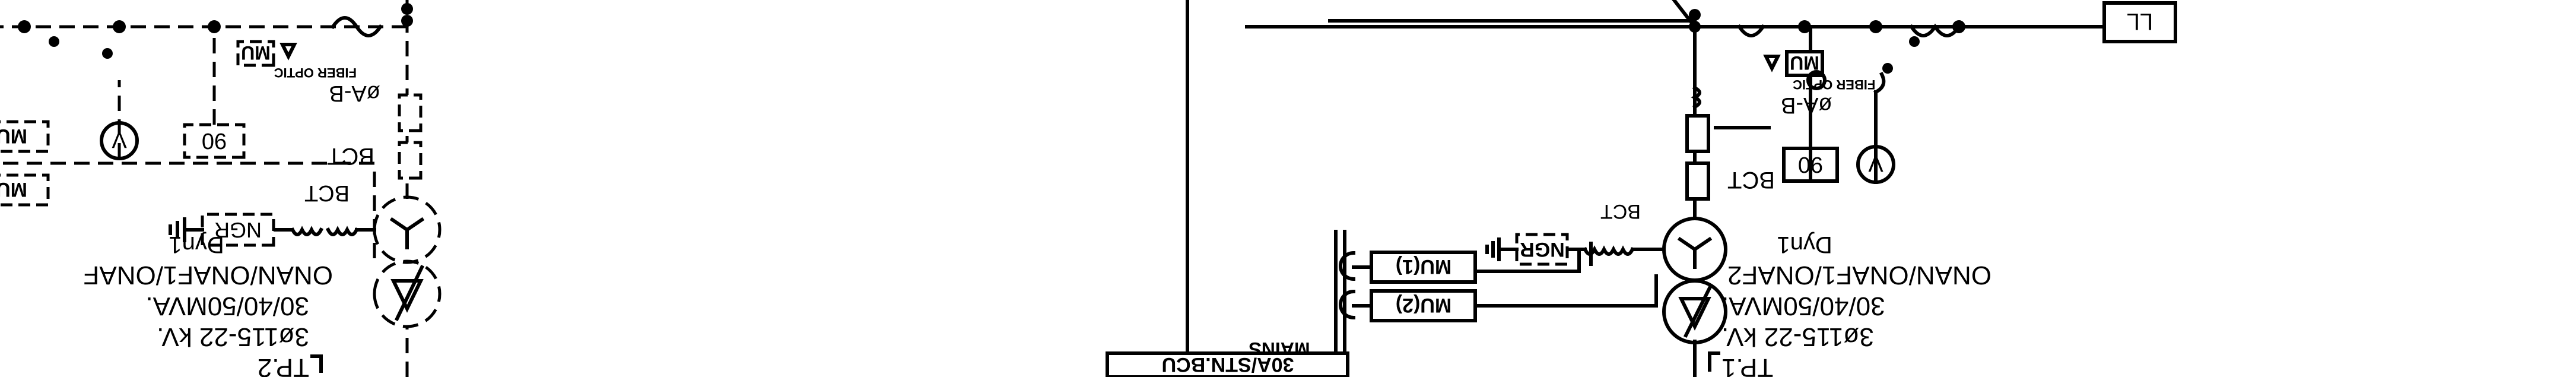  Describe the element at coordinates (1806, 105) in the screenshot. I see `tp1-phase-label: øA-B` at that location.